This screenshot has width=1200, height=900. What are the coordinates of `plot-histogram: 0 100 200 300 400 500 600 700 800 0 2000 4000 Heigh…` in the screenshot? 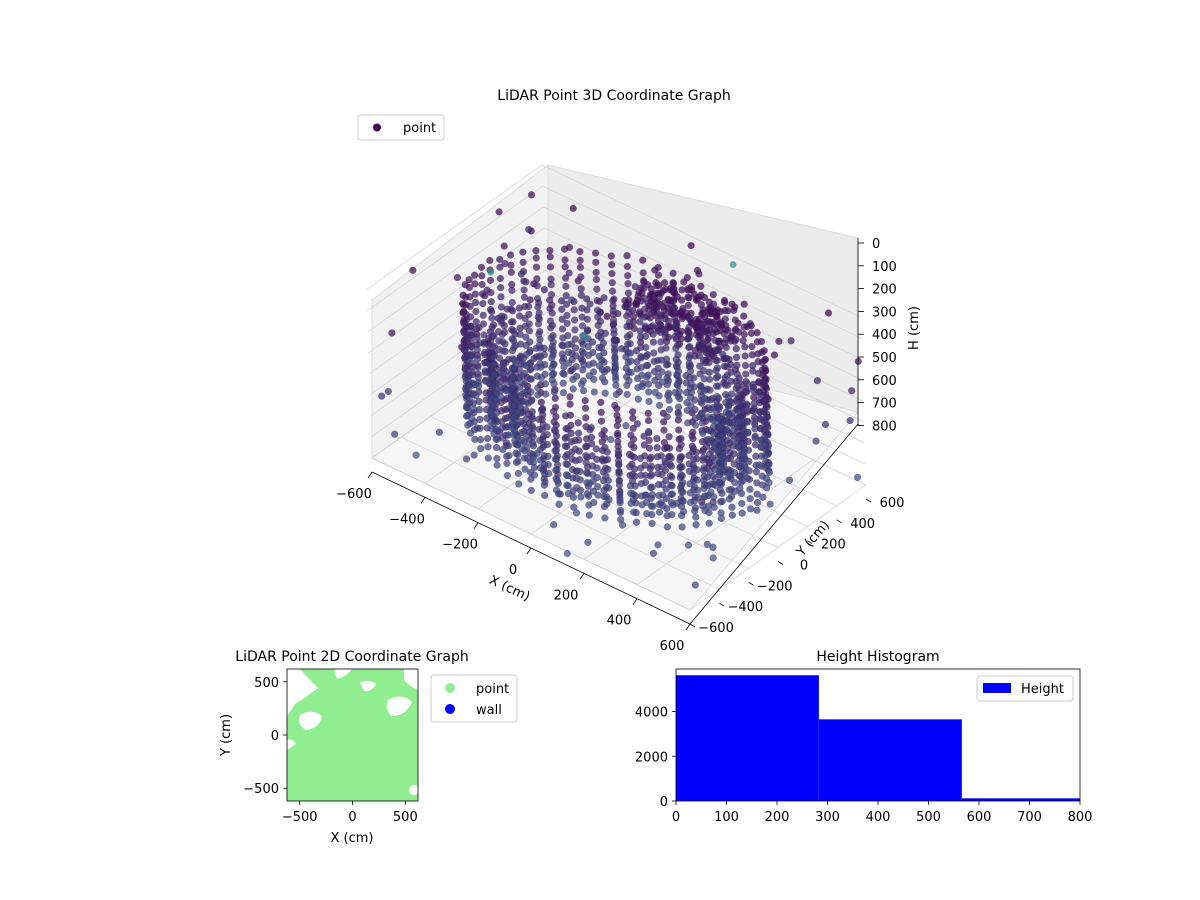 It's located at (864, 737).